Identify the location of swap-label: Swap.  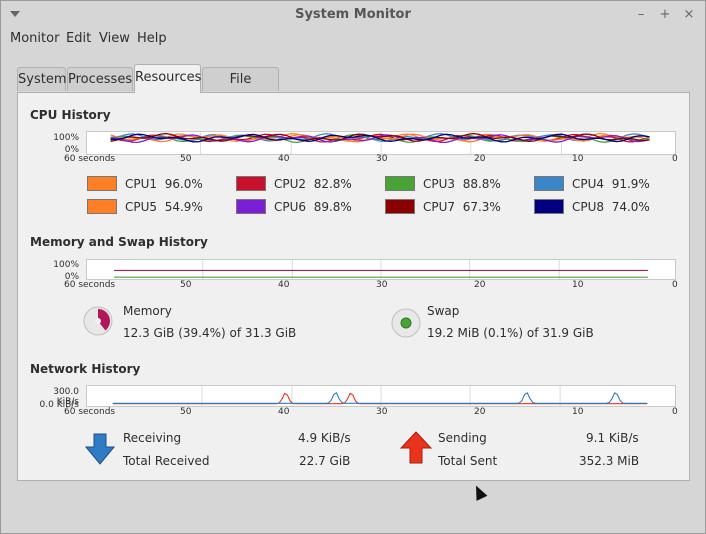
(443, 311).